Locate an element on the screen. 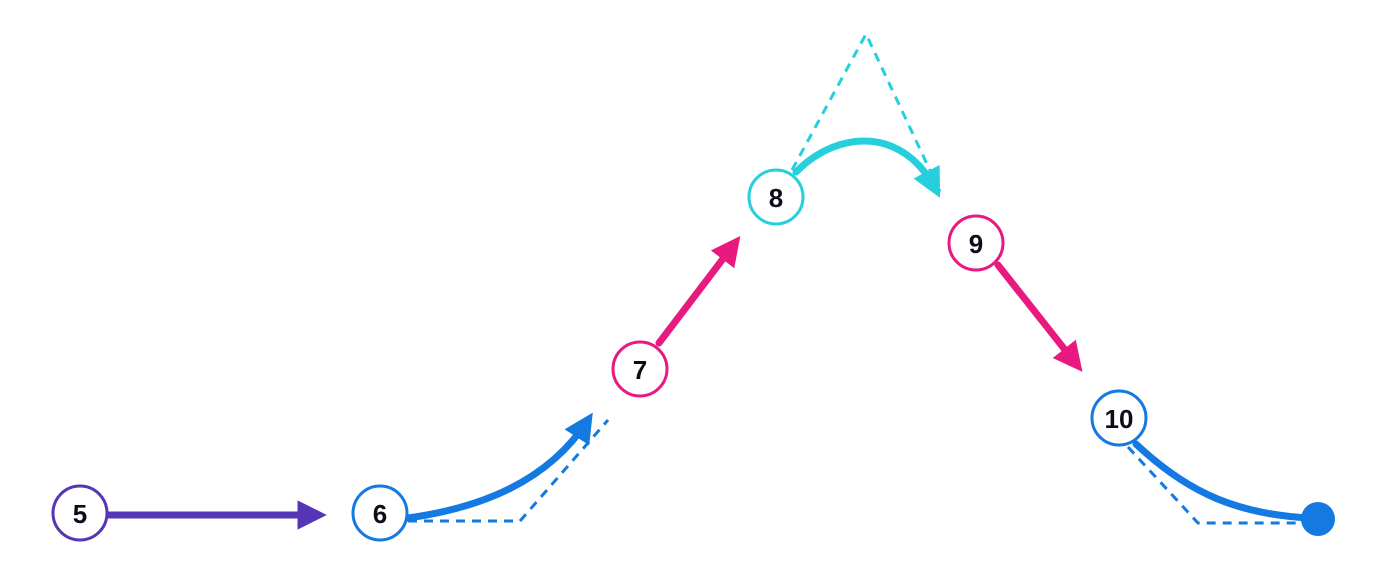 The image size is (1400, 588). dashed-guide-10-end is located at coordinates (1222, 485).